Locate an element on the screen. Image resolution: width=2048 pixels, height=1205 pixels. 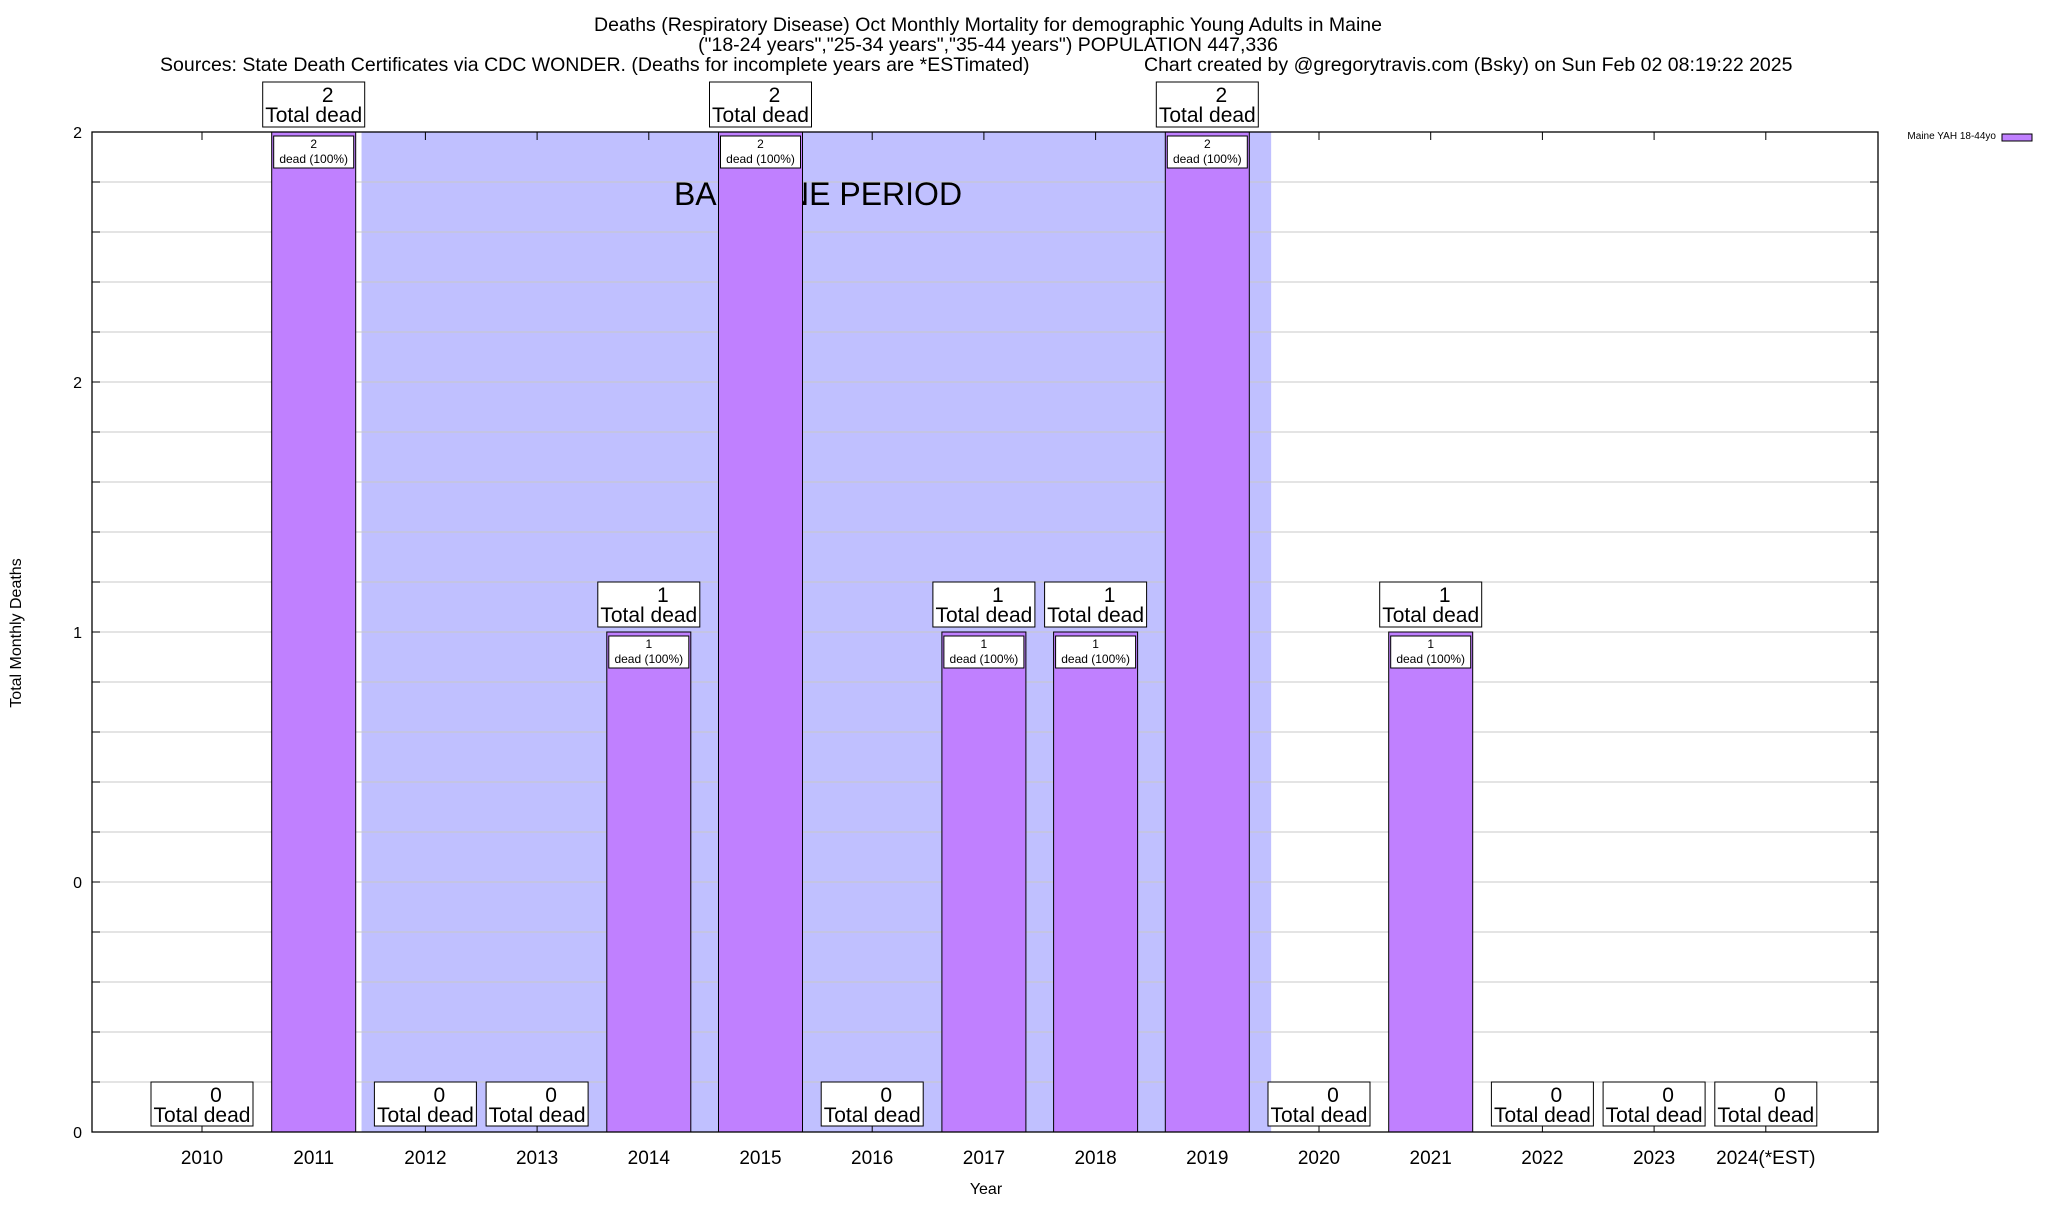
x-tick-label: 2016 is located at coordinates (872, 1158).